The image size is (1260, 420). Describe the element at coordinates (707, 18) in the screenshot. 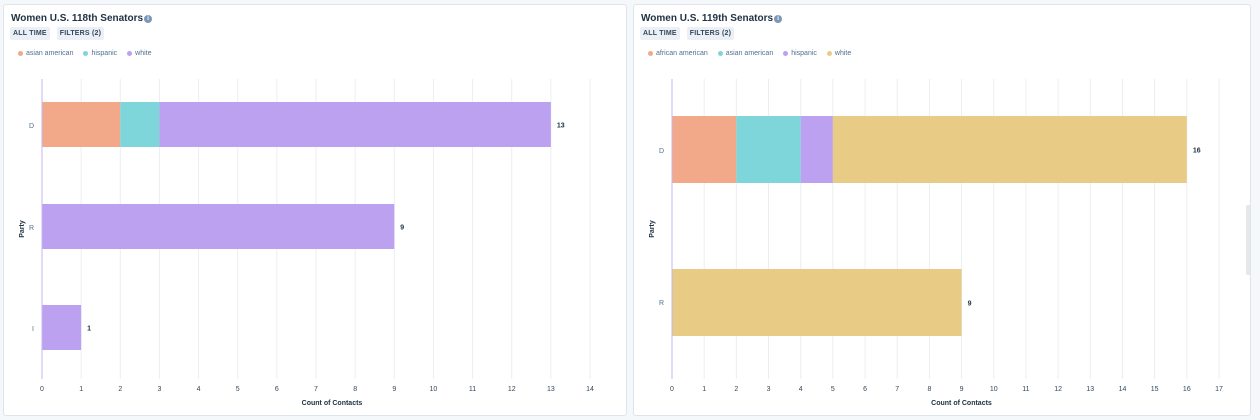

I see `chart-title-text: Women U.S. 119th Senators` at that location.